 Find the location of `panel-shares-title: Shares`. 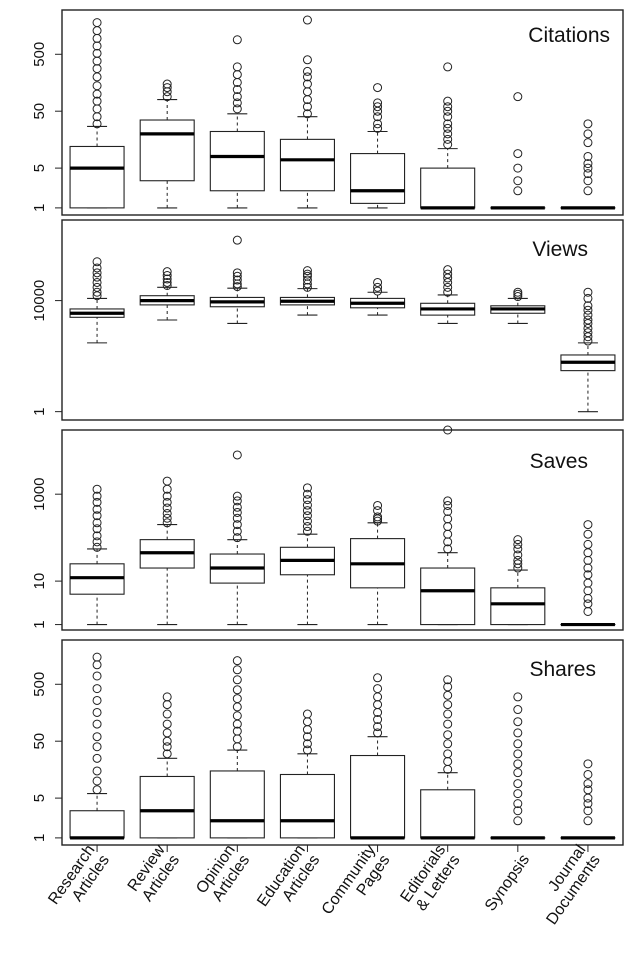

panel-shares-title: Shares is located at coordinates (562, 669).